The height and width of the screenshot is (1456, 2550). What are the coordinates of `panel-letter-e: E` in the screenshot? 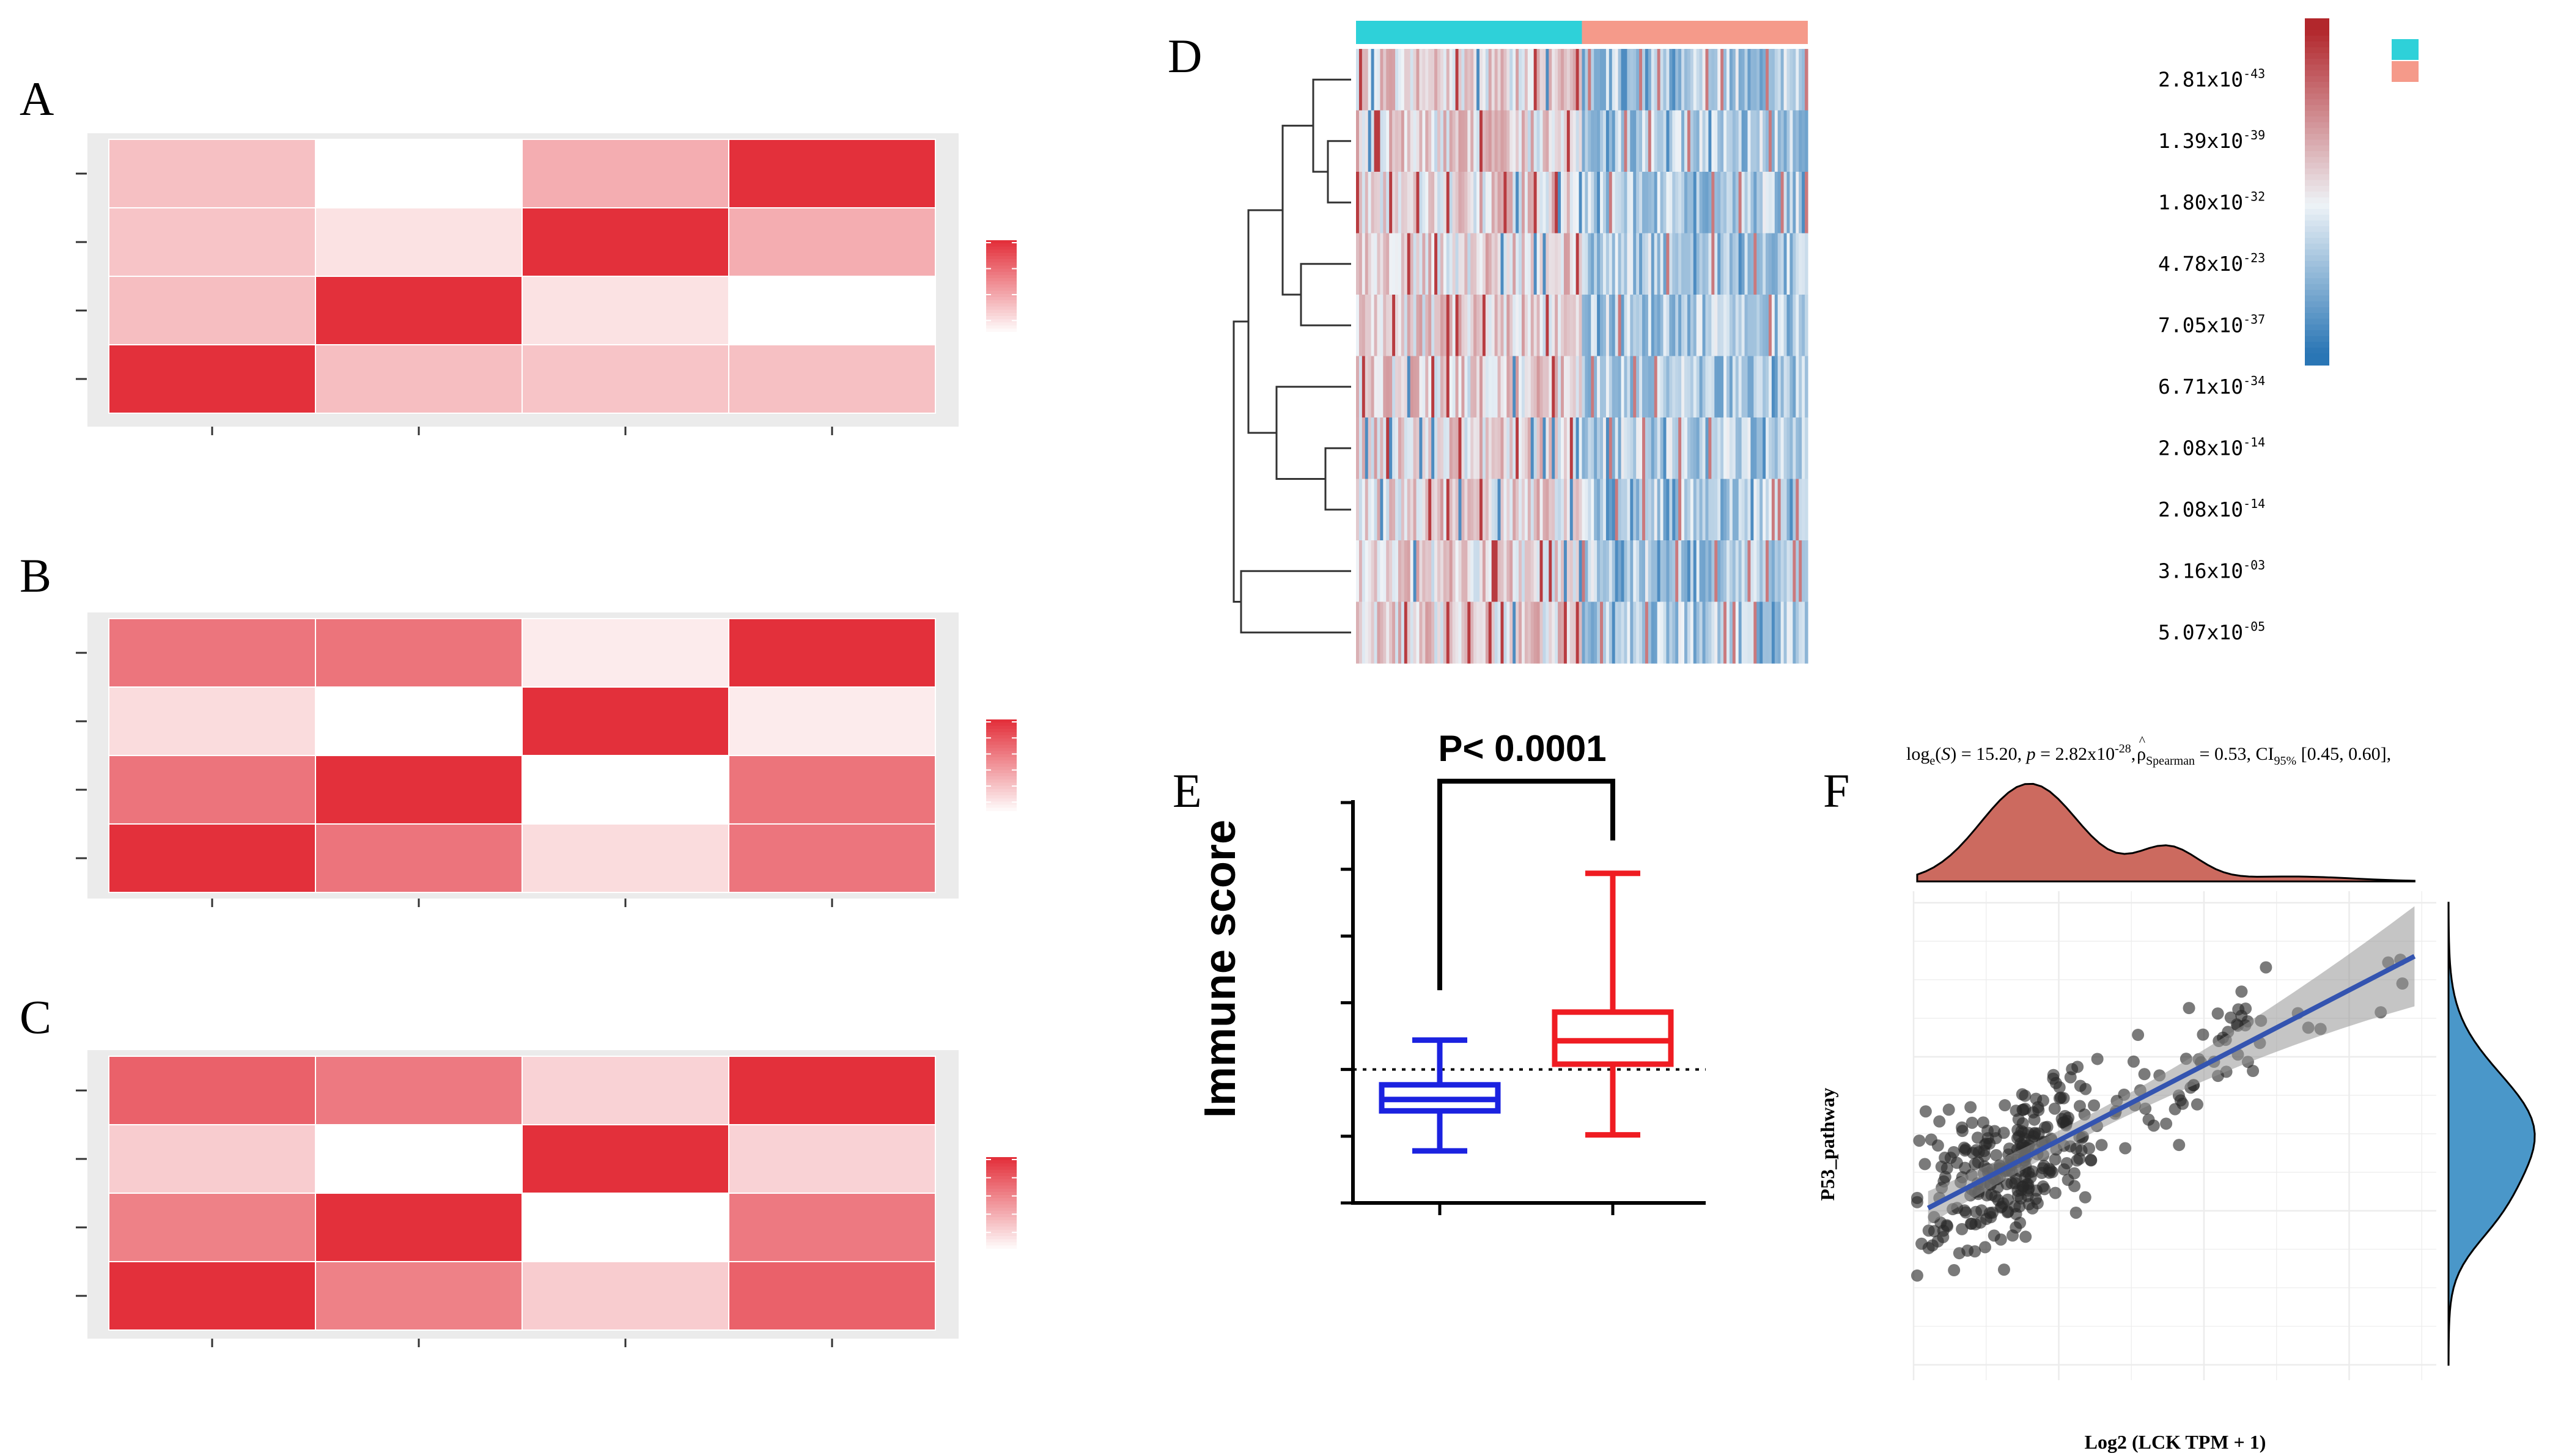 It's located at (1188, 790).